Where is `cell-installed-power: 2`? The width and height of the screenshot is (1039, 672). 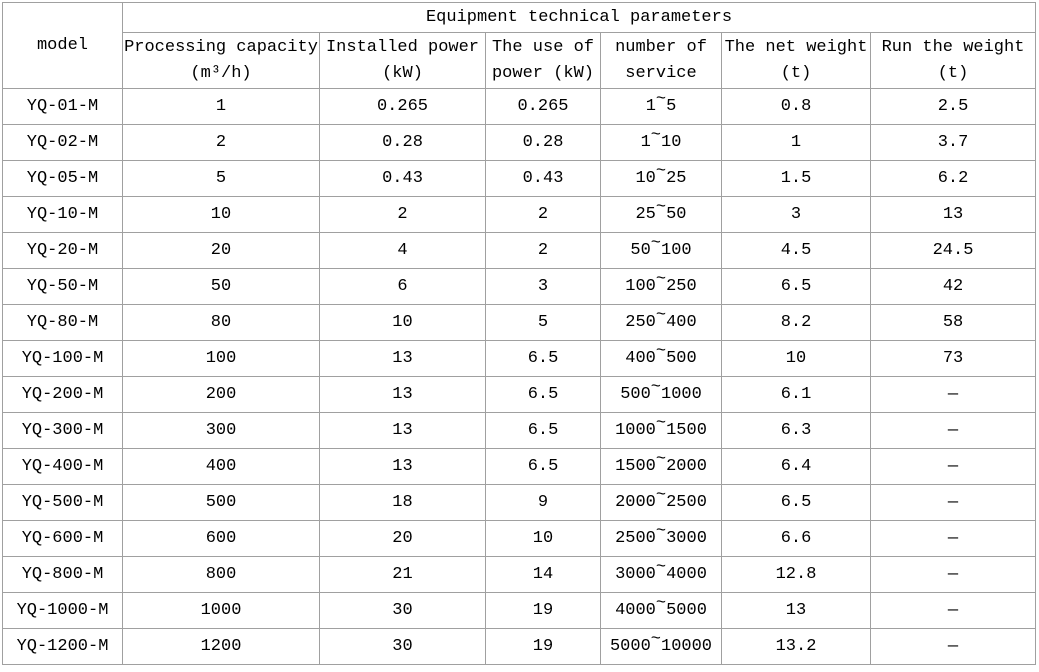
cell-installed-power: 2 is located at coordinates (402, 214).